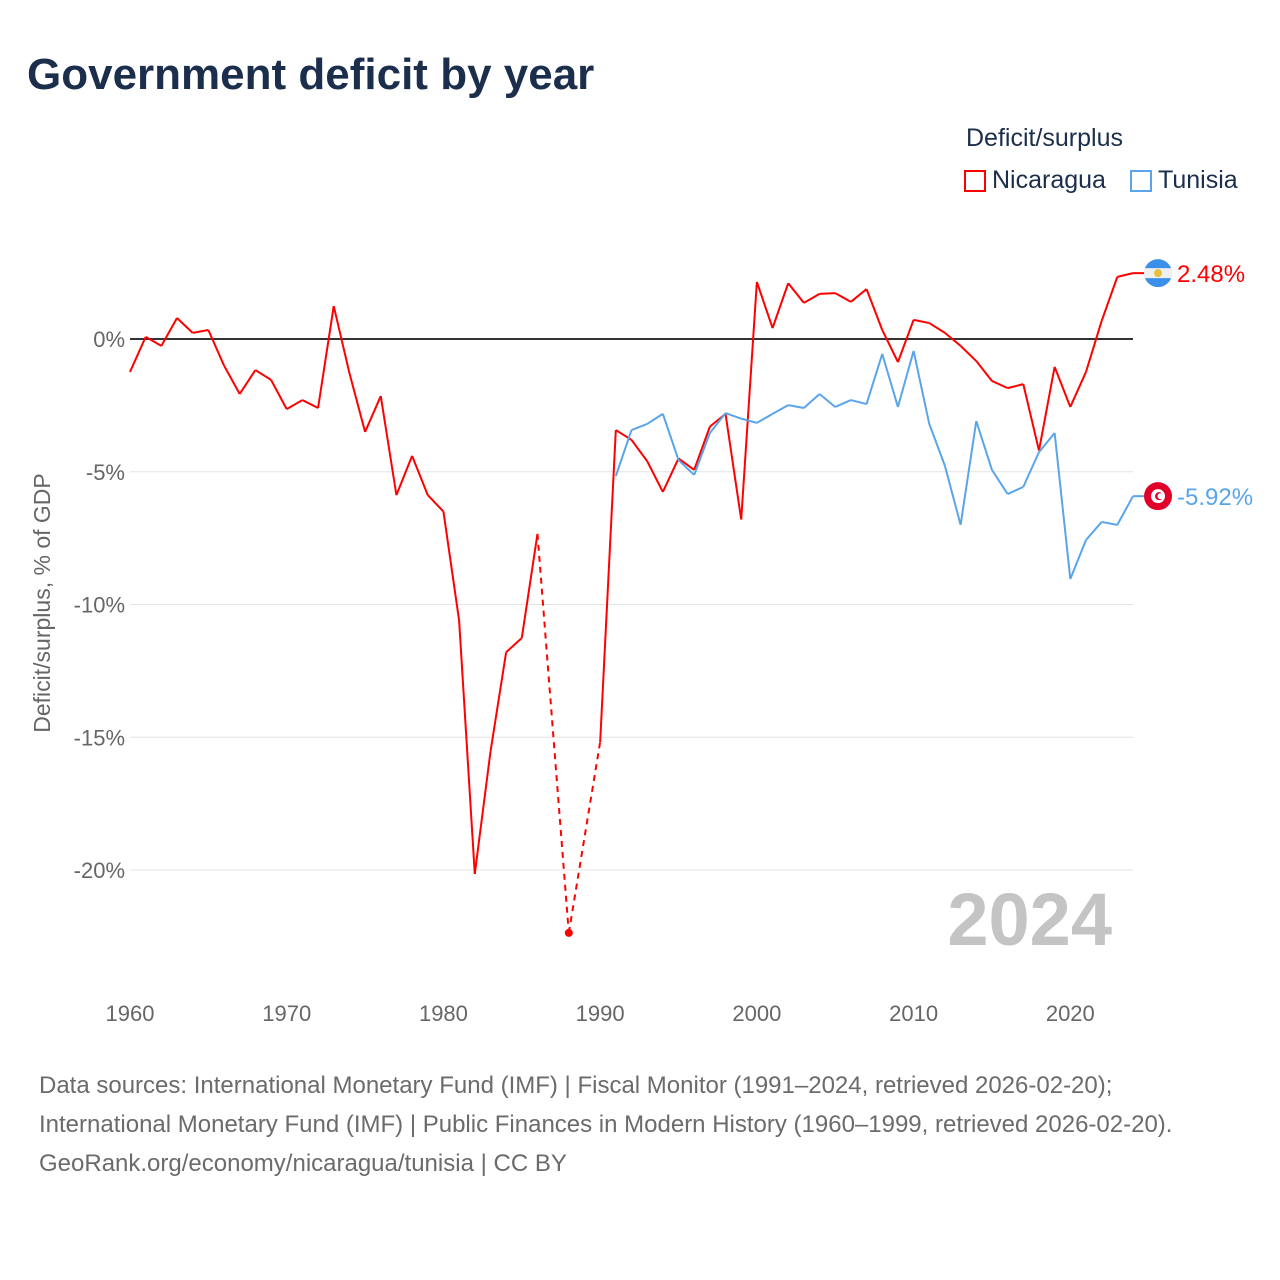 The width and height of the screenshot is (1280, 1280). I want to click on x-tick-label: 1990, so click(600, 1013).